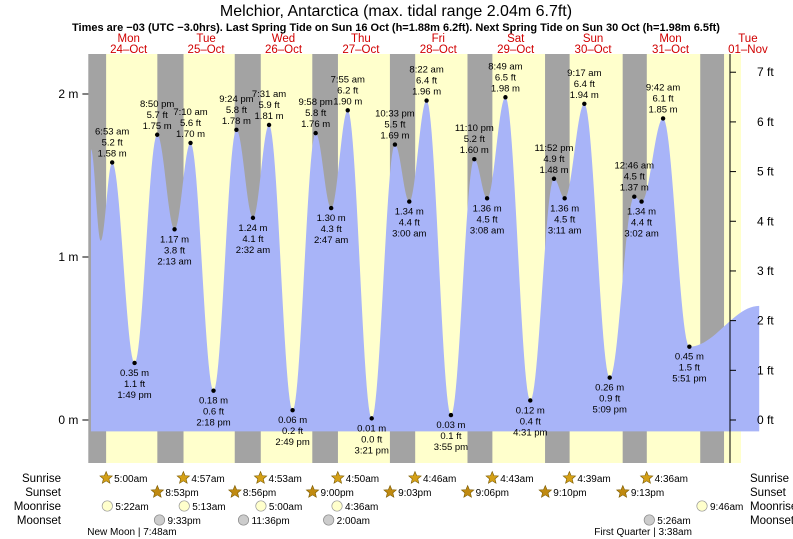  Describe the element at coordinates (610, 410) in the screenshot. I see `tide-time: 5:09 pm` at that location.